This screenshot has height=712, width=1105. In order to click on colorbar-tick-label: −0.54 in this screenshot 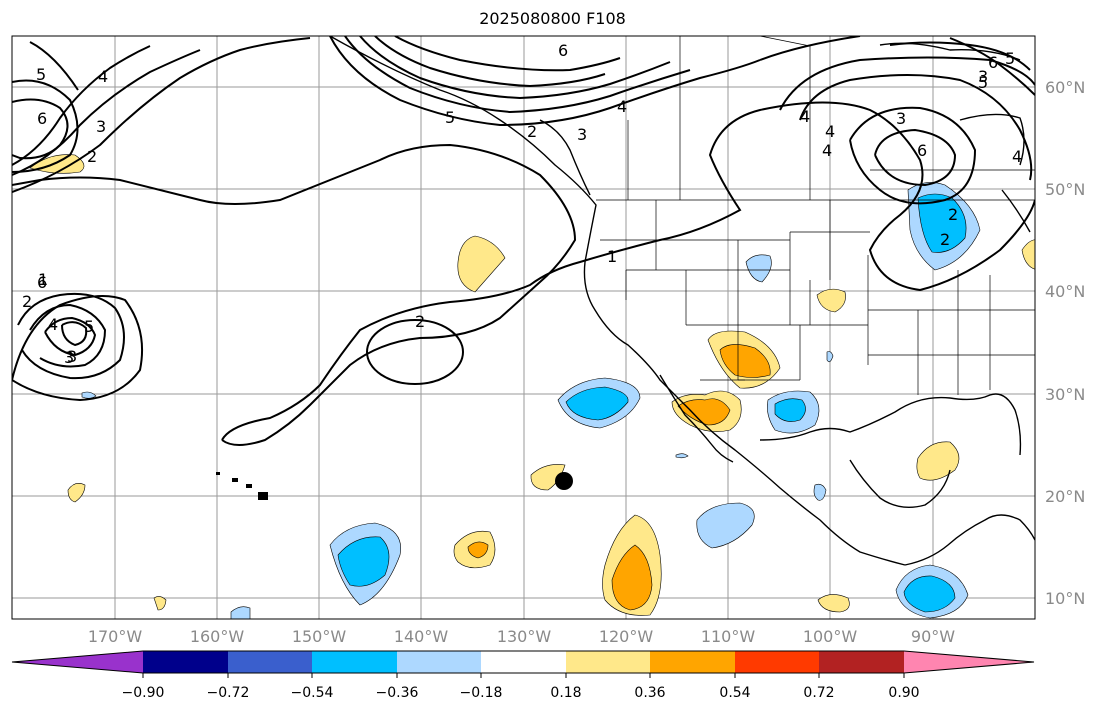, I will do `click(312, 693)`.